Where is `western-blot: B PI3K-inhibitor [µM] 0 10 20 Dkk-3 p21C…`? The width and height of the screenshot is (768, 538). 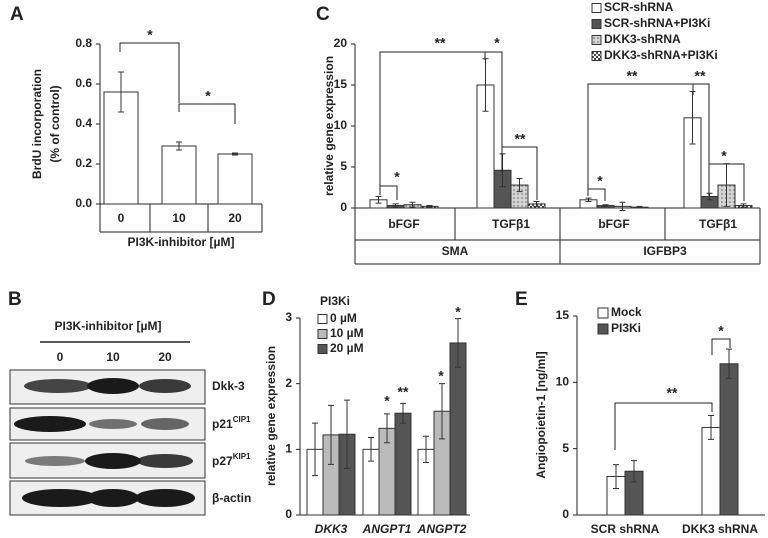
western-blot: B PI3K-inhibitor [µM] 0 10 20 Dkk-3 p21C… is located at coordinates (129, 402).